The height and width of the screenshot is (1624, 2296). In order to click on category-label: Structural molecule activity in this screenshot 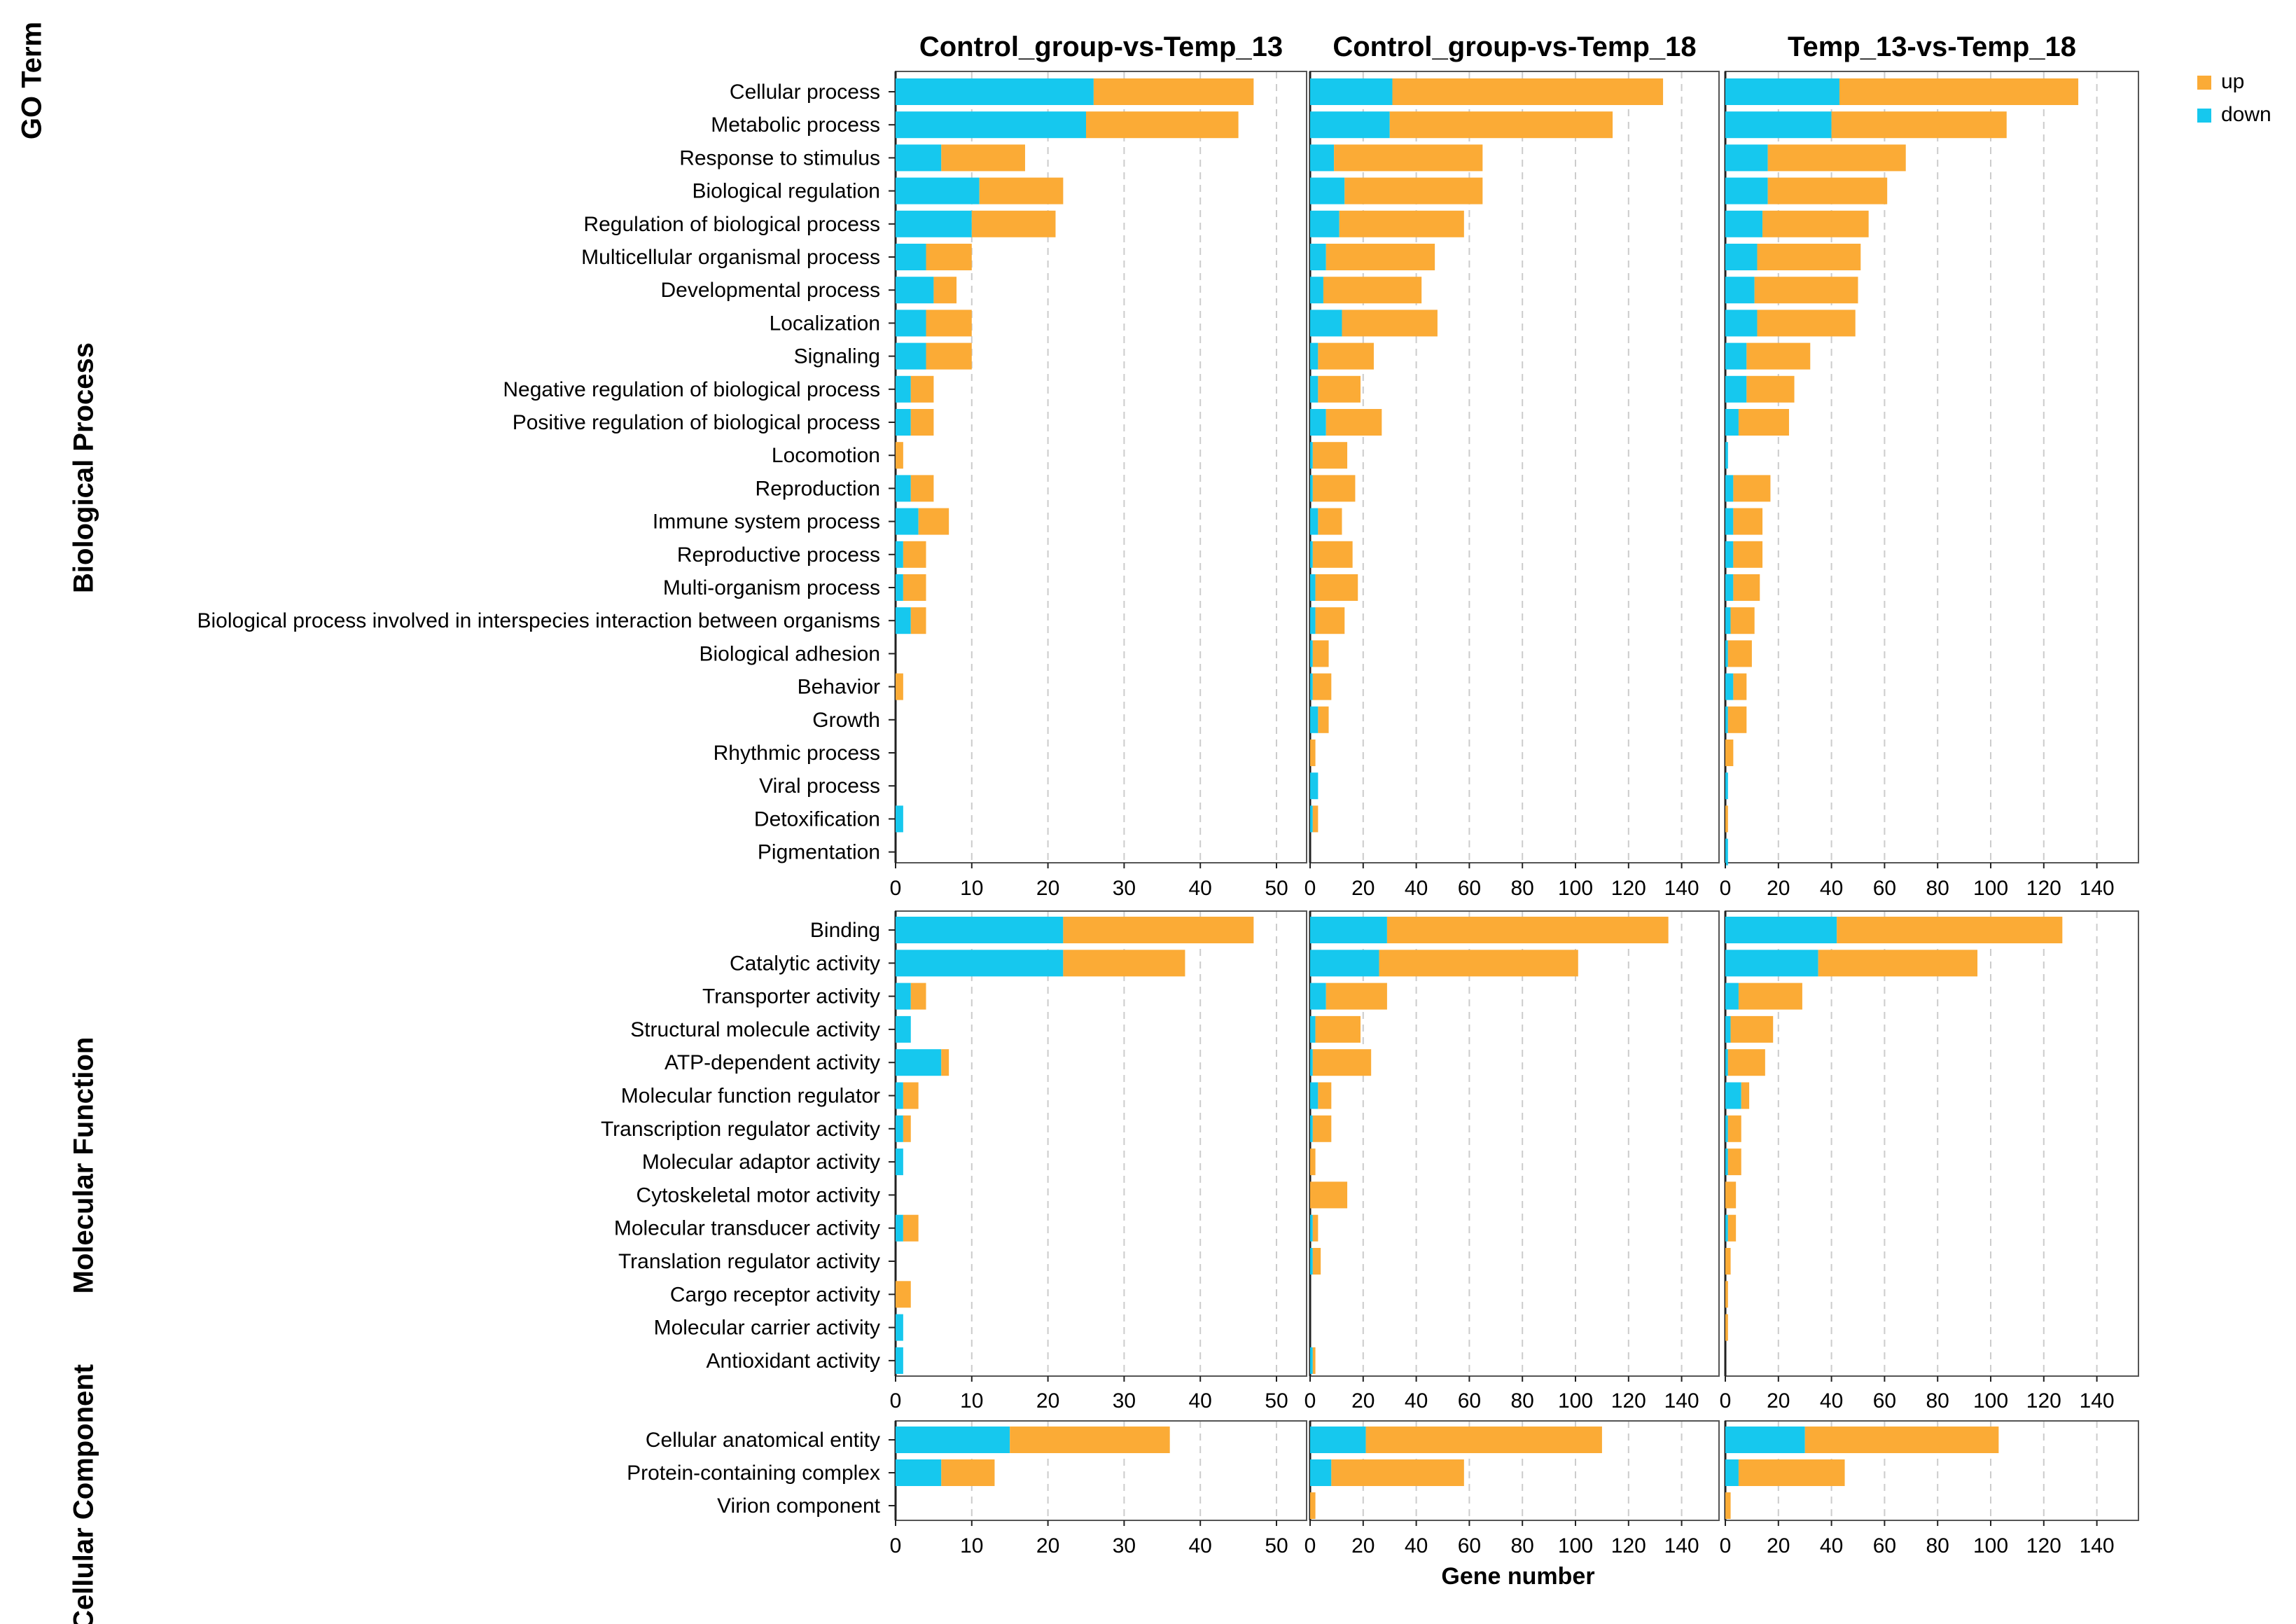, I will do `click(755, 1029)`.